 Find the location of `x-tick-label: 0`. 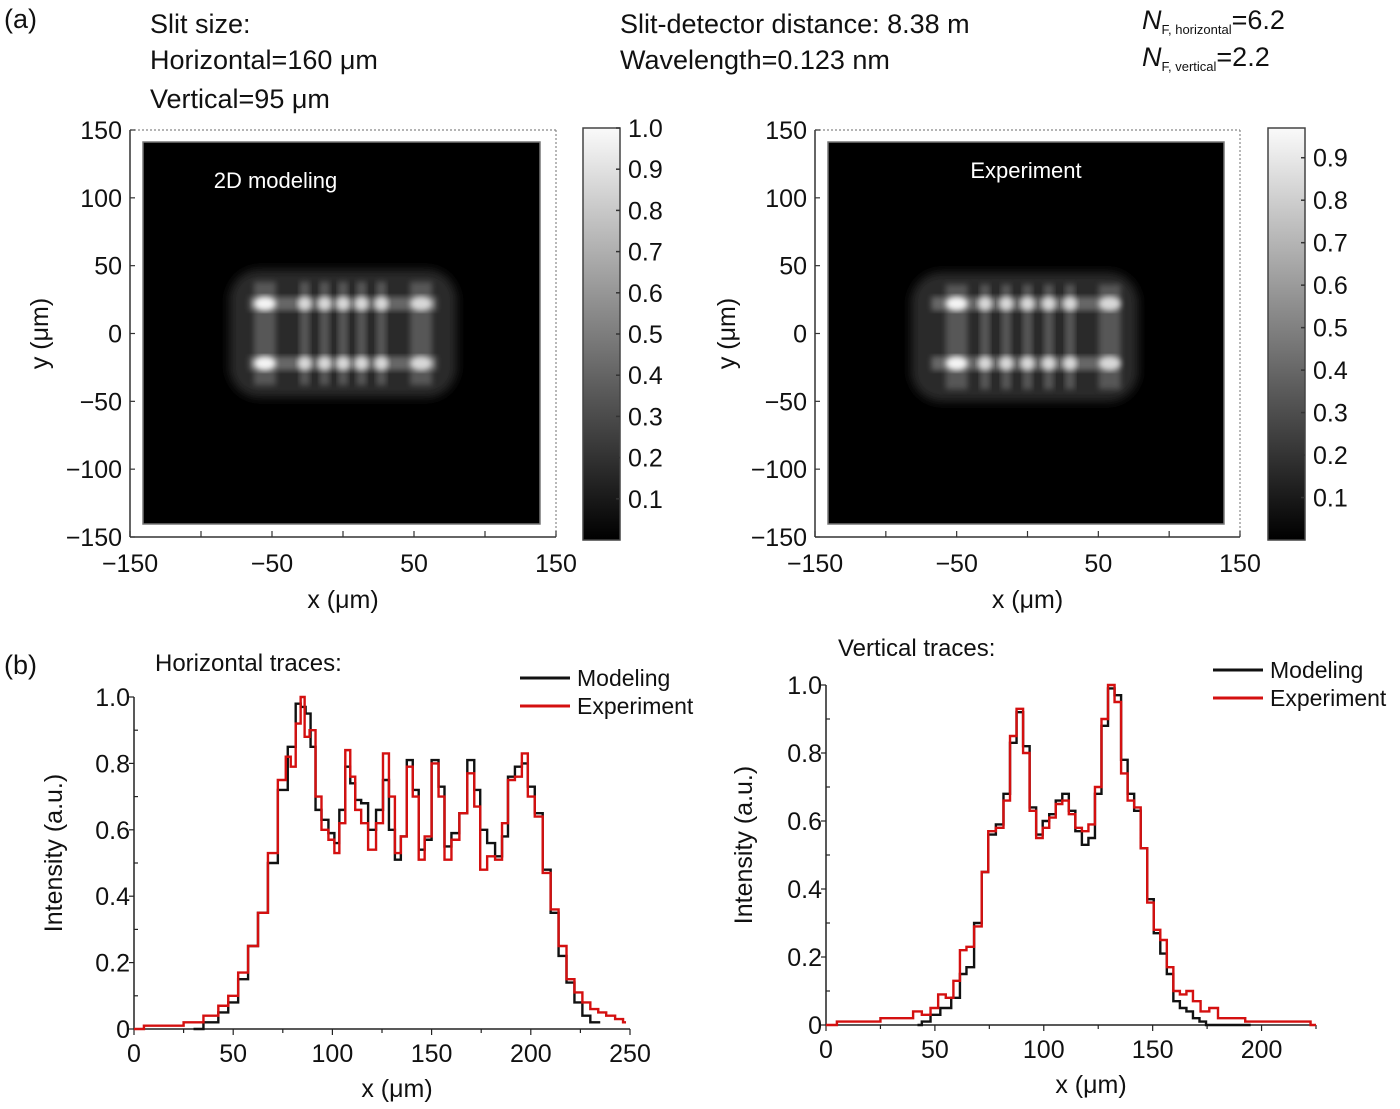

x-tick-label: 0 is located at coordinates (826, 1050).